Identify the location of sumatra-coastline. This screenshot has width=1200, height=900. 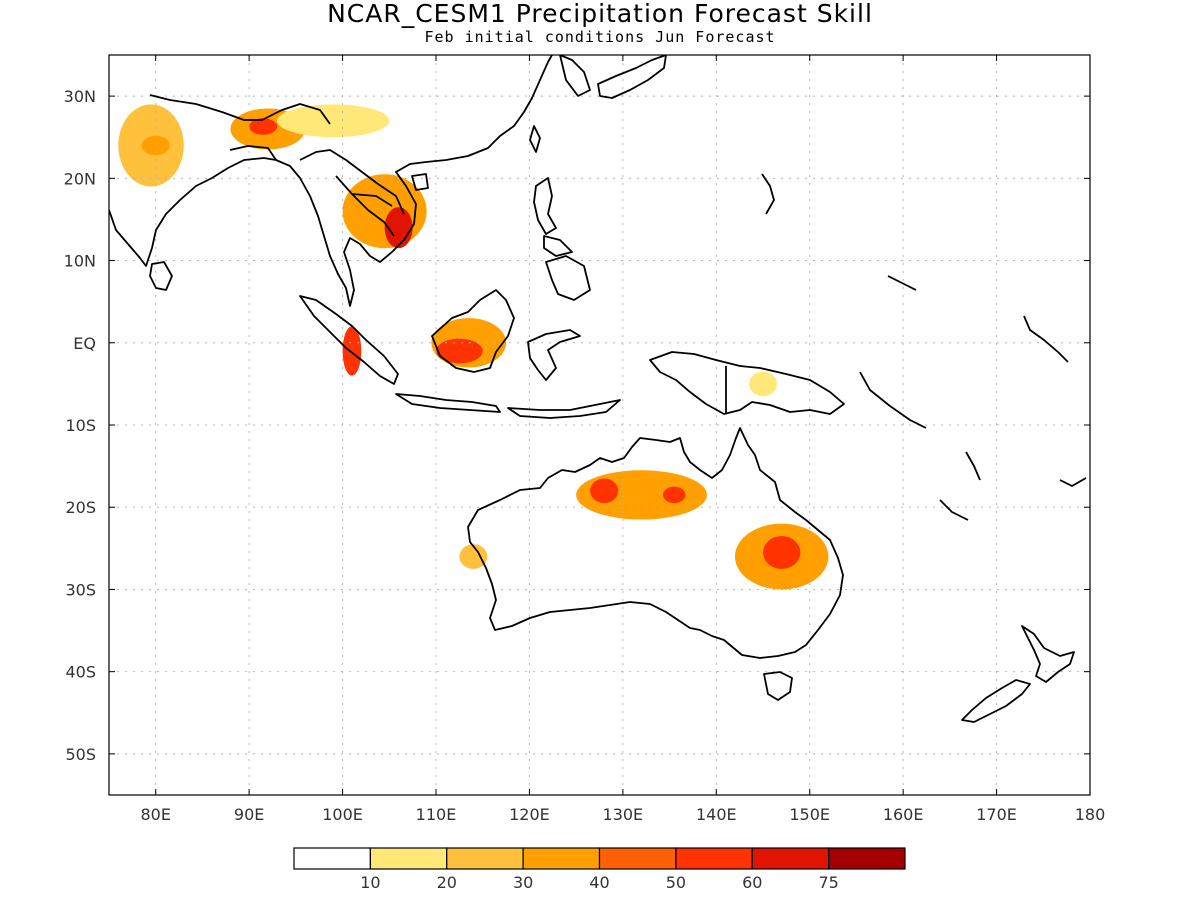
(349, 340).